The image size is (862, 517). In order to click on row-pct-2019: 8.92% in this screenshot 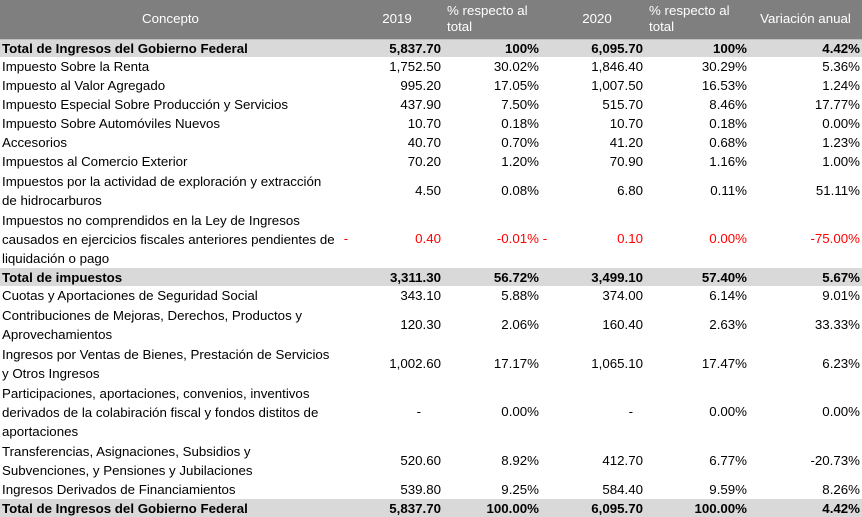, I will do `click(520, 460)`.